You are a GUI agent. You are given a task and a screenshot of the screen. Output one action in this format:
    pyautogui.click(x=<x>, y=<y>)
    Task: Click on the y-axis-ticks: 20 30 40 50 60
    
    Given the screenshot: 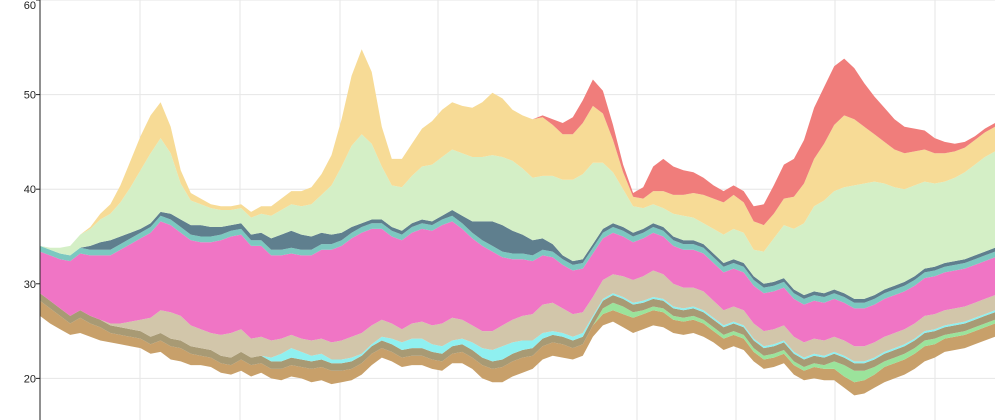 What is the action you would take?
    pyautogui.click(x=32, y=192)
    